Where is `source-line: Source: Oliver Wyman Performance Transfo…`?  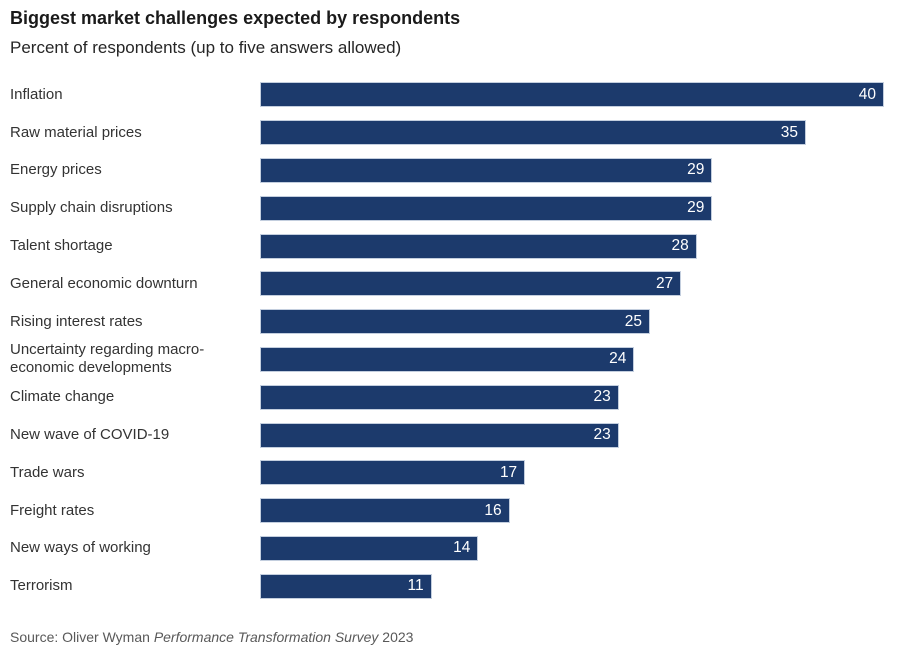 source-line: Source: Oliver Wyman Performance Transfo… is located at coordinates (447, 637).